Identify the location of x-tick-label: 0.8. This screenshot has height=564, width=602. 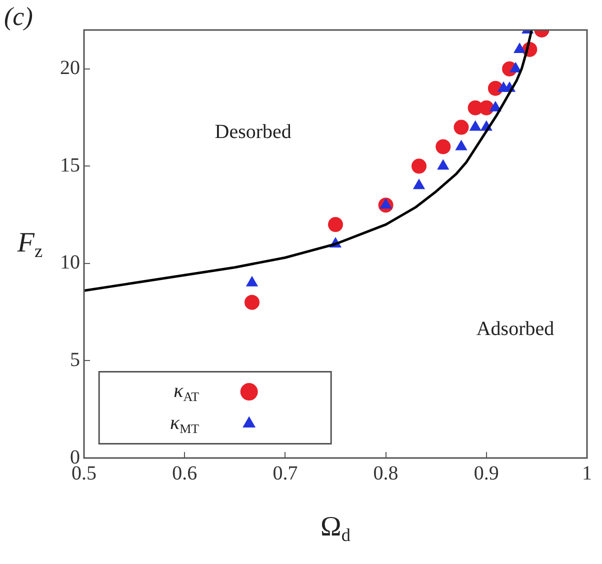
(385, 473).